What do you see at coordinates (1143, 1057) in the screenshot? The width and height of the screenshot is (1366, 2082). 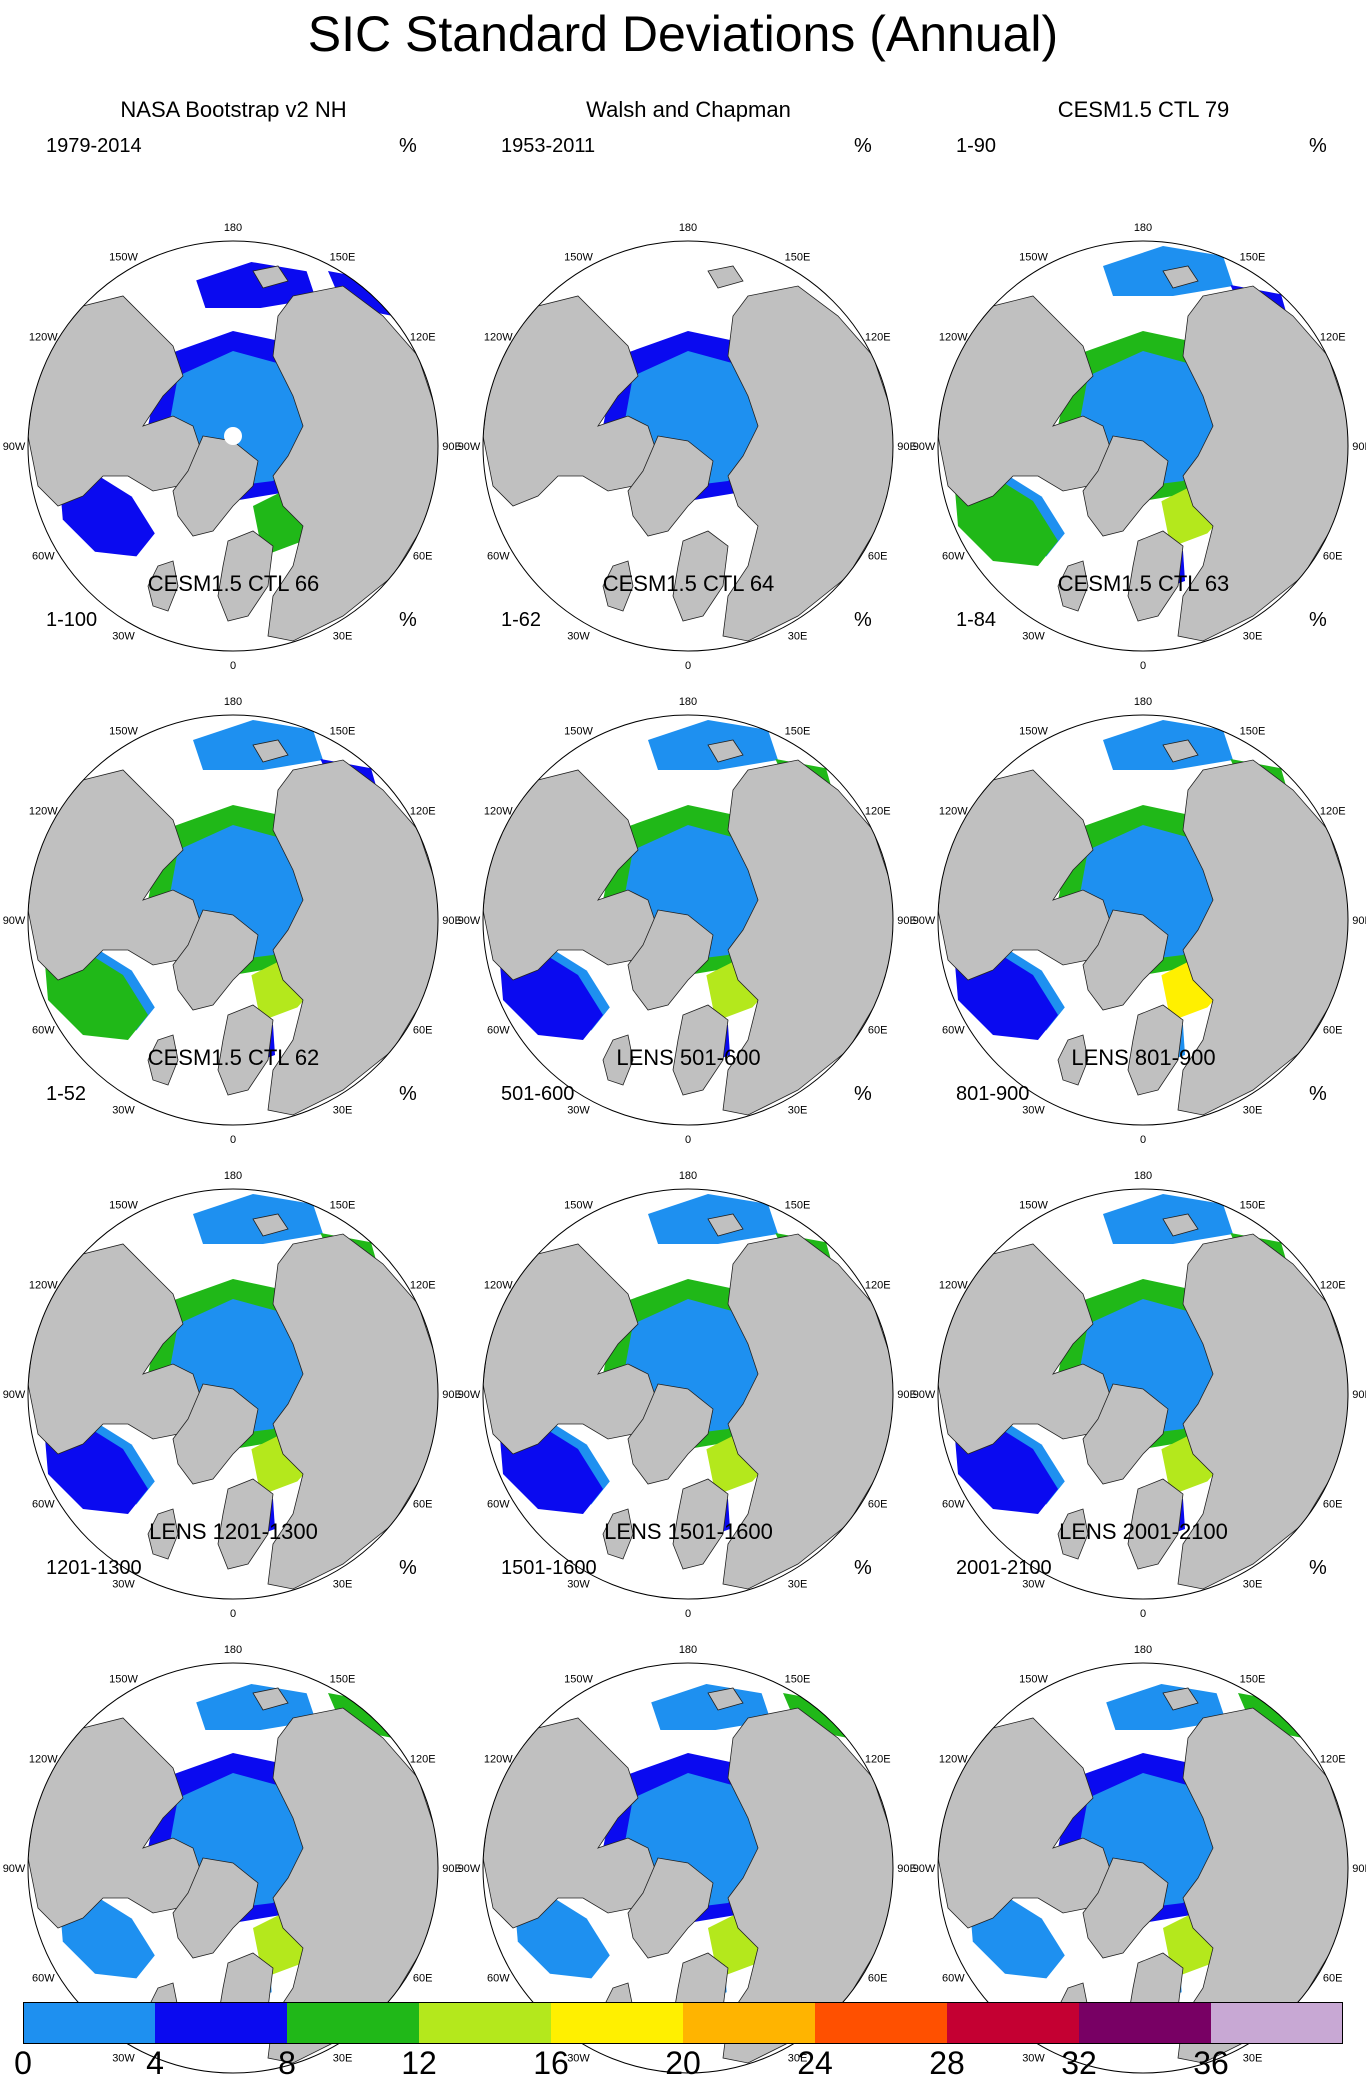 I see `panel-title: LENS 801-900` at bounding box center [1143, 1057].